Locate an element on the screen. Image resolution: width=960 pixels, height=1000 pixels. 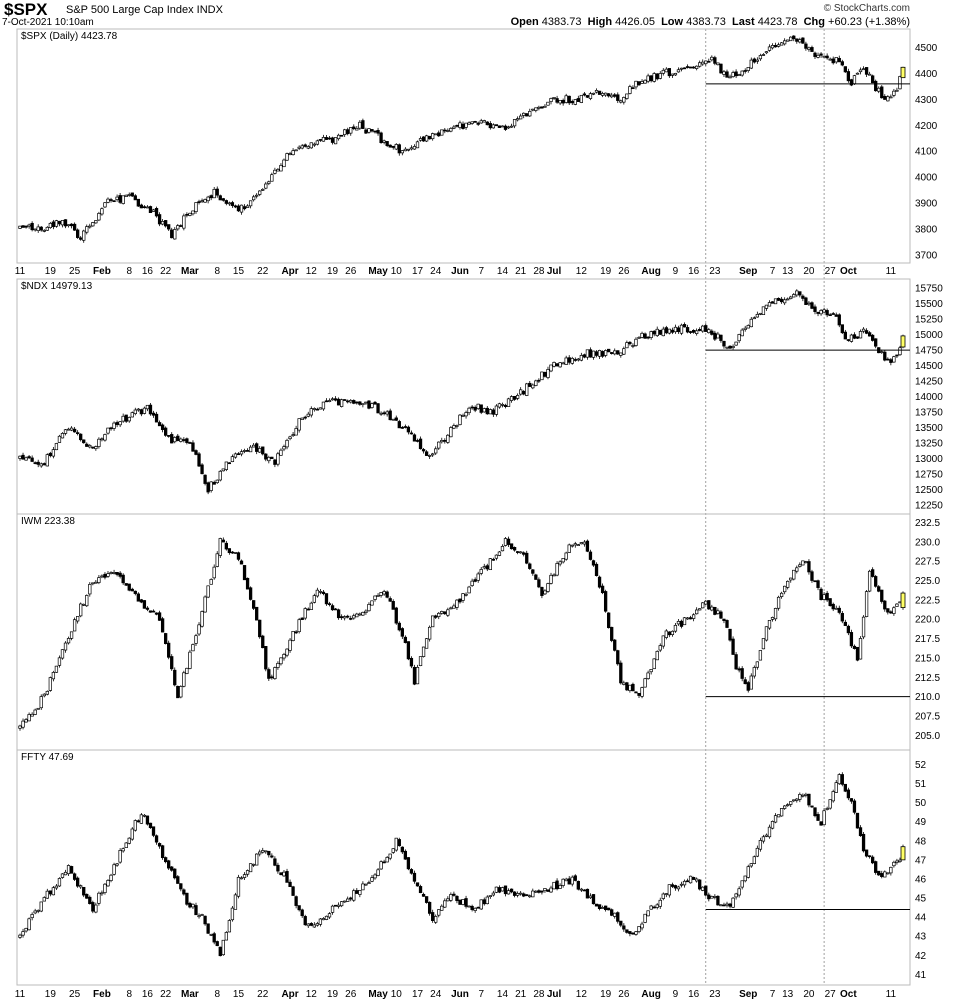
y-tick-label: 14500 is located at coordinates (929, 366).